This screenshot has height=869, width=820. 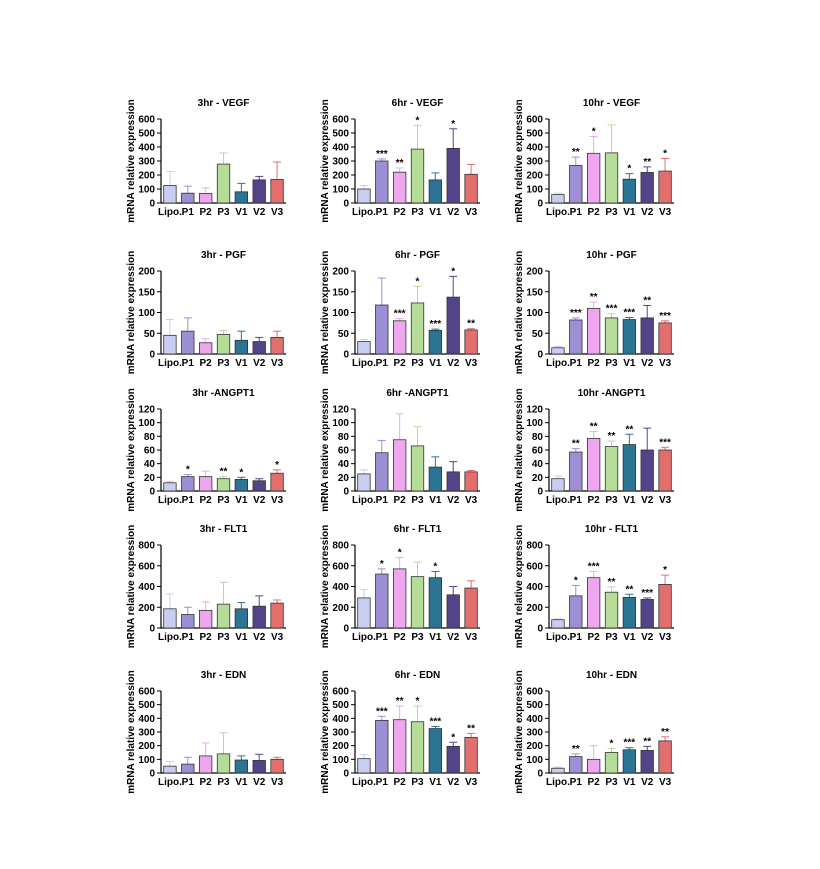 What do you see at coordinates (538, 464) in the screenshot?
I see `y-tick-label: 40` at bounding box center [538, 464].